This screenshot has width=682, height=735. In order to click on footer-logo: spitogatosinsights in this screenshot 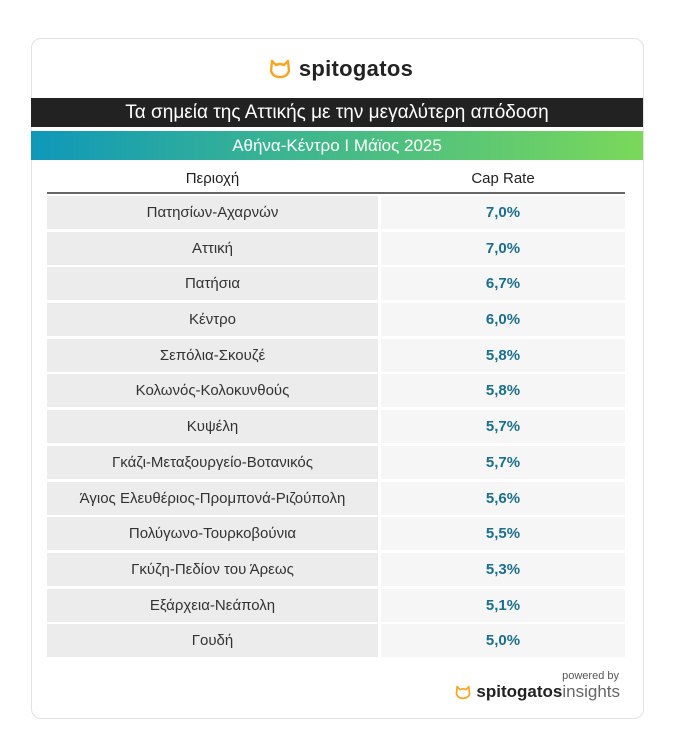, I will do `click(537, 692)`.